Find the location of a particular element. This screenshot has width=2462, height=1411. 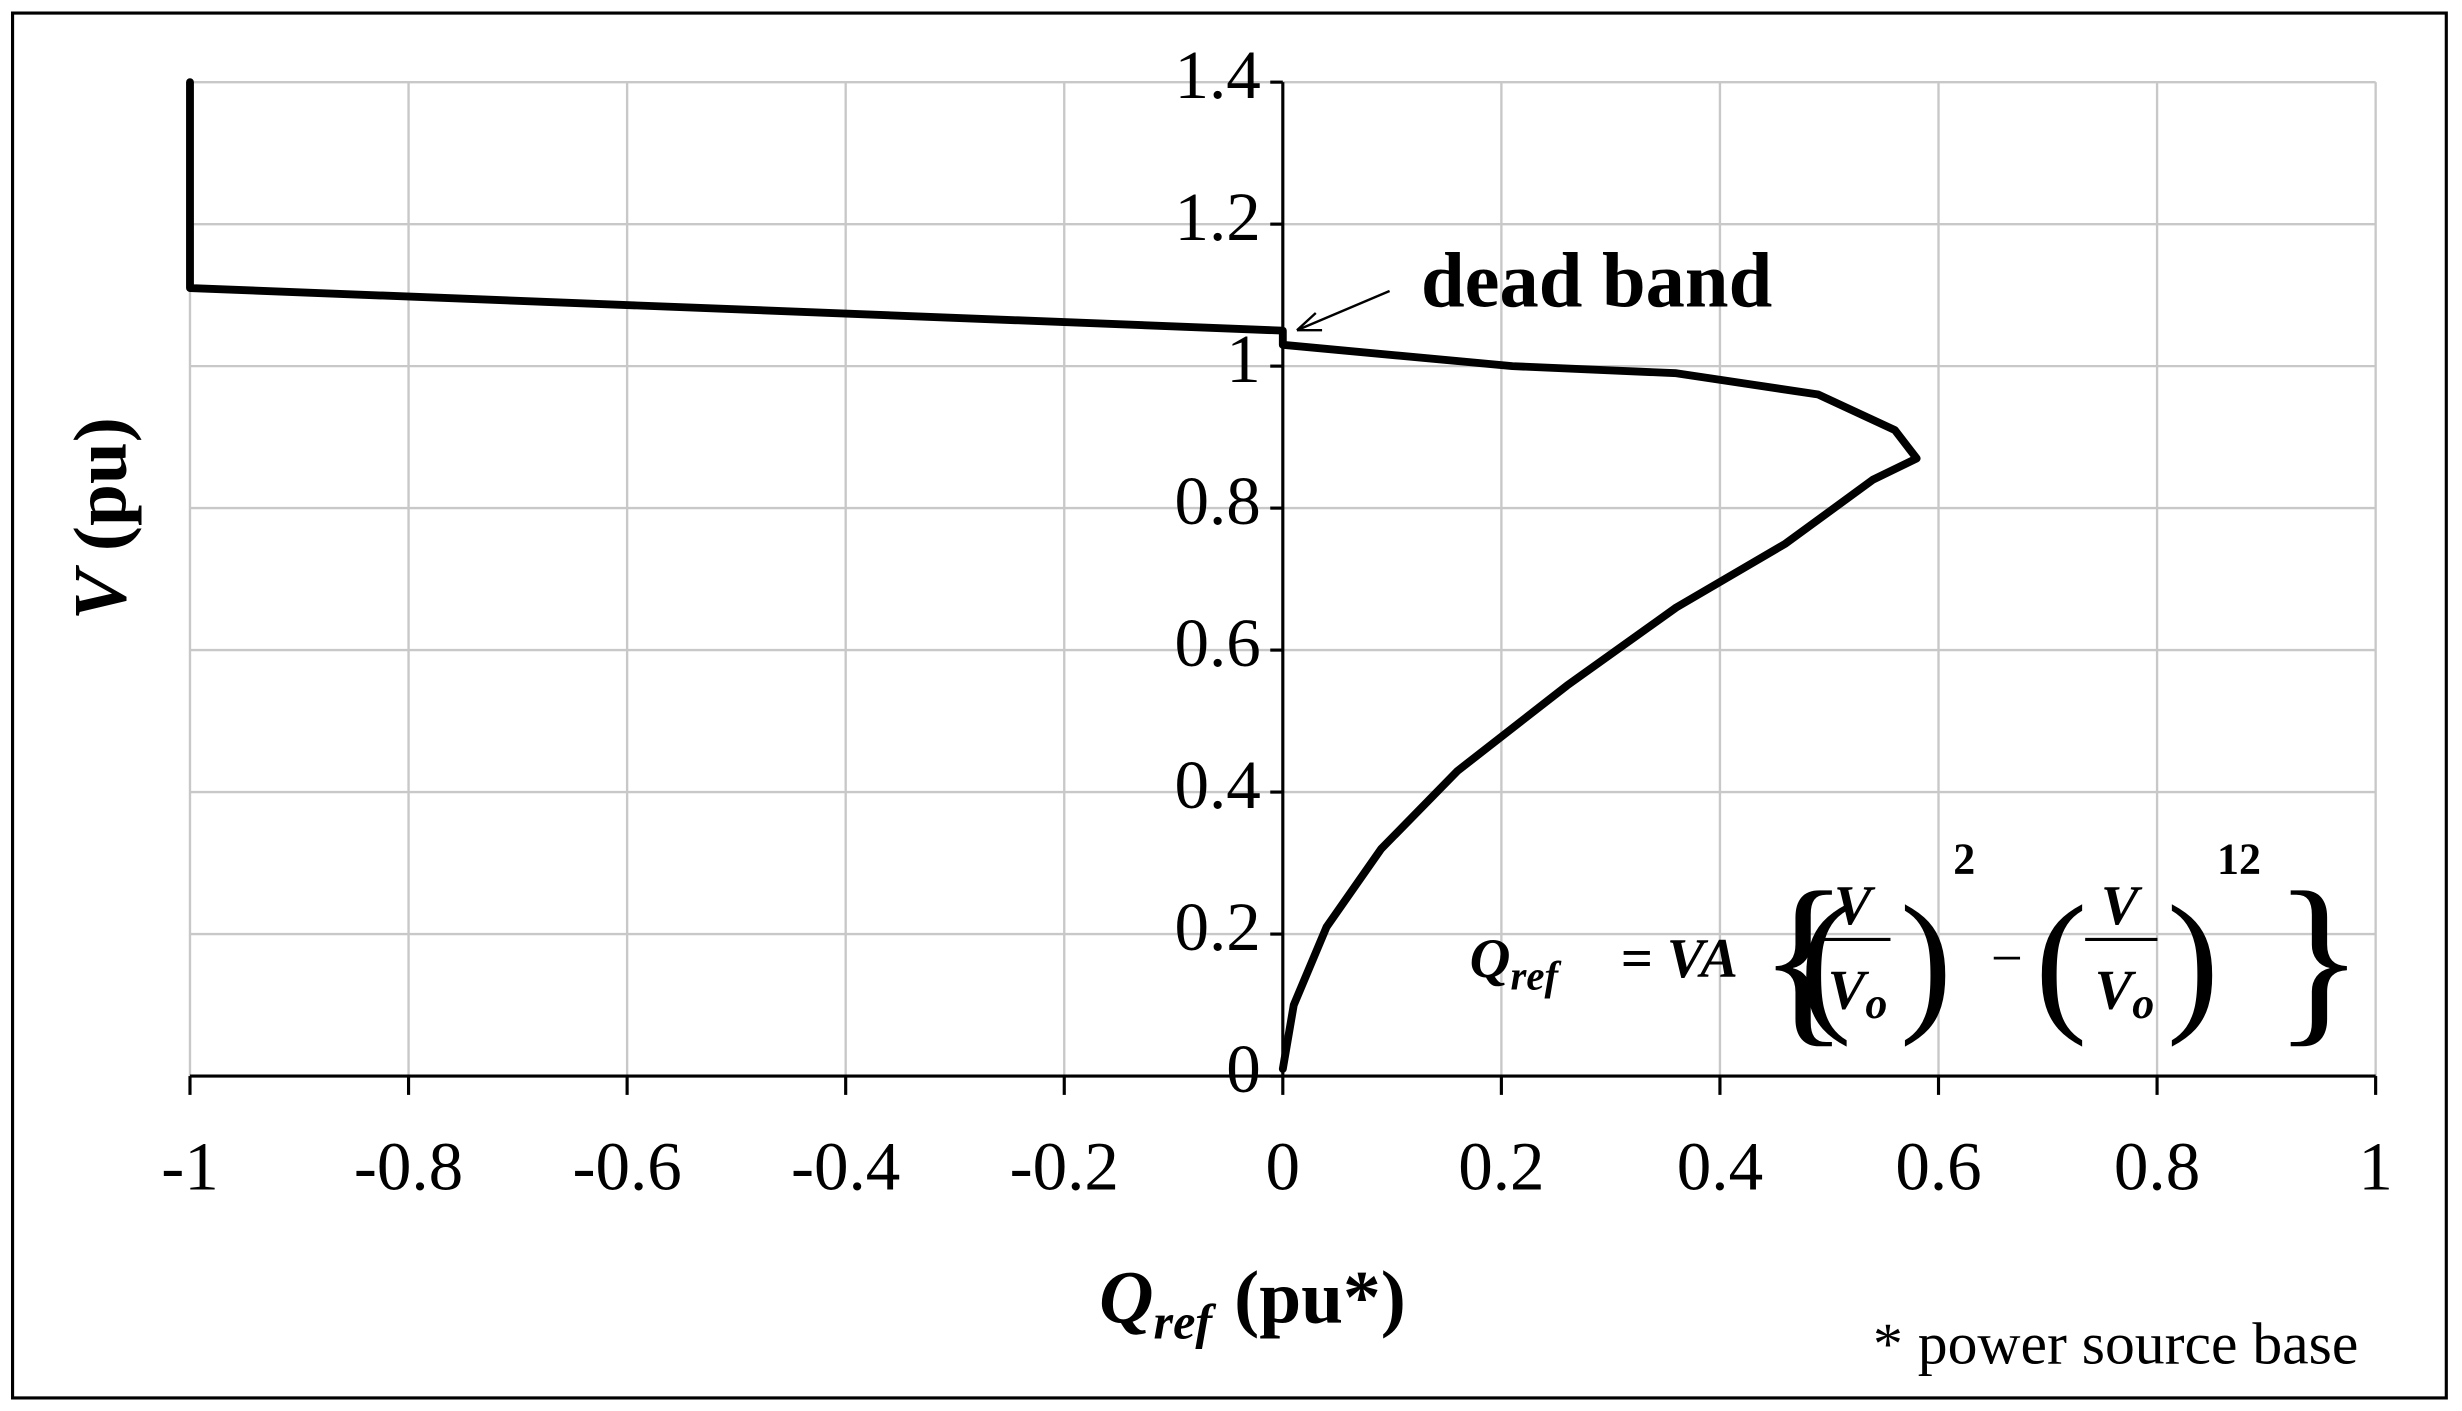

x-label-unit: (pu*) is located at coordinates (1320, 1298).